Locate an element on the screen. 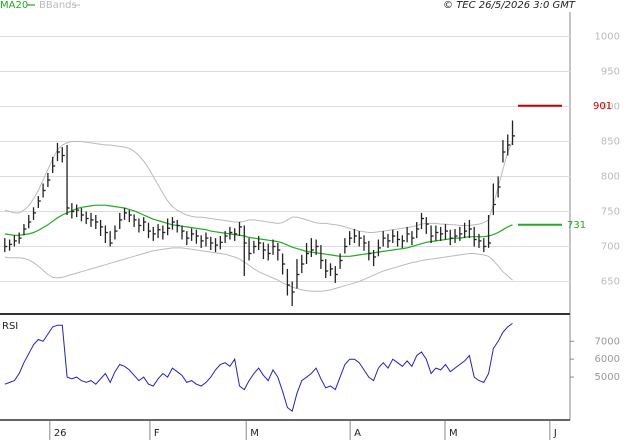  y-tick-label: 700 is located at coordinates (610, 247).